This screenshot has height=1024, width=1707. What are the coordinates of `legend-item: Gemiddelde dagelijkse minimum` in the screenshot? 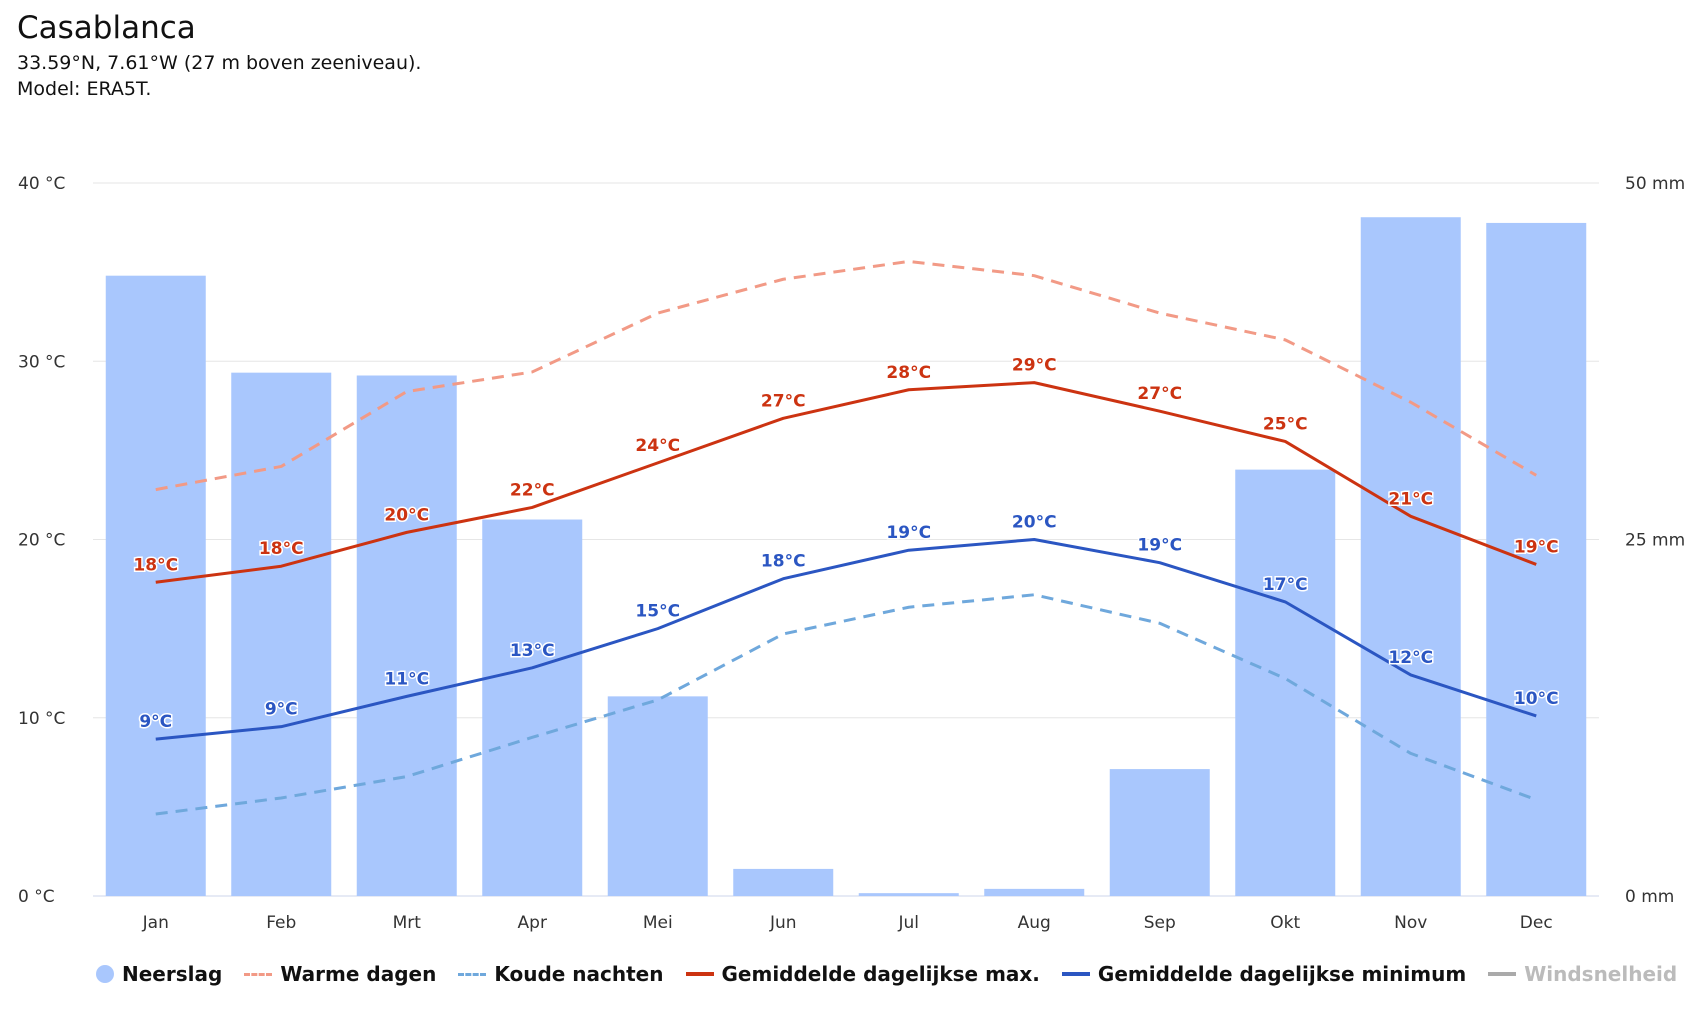 It's located at (1264, 974).